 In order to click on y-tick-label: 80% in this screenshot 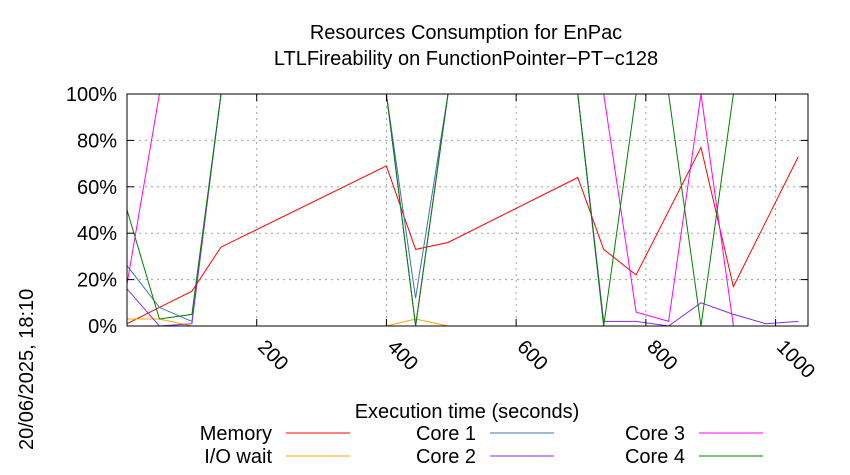, I will do `click(97, 141)`.